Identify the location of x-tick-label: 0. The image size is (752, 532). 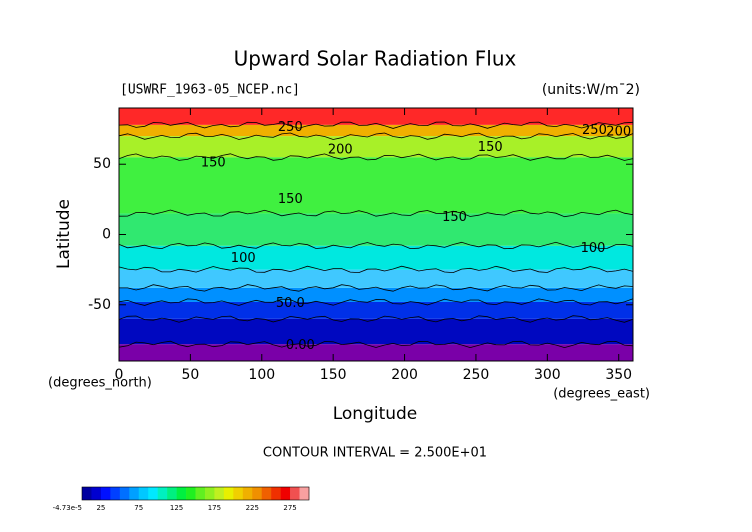
(119, 375).